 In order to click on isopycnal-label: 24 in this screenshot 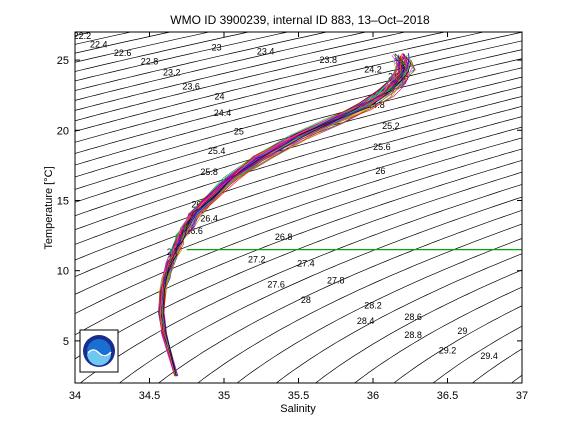, I will do `click(219, 96)`.